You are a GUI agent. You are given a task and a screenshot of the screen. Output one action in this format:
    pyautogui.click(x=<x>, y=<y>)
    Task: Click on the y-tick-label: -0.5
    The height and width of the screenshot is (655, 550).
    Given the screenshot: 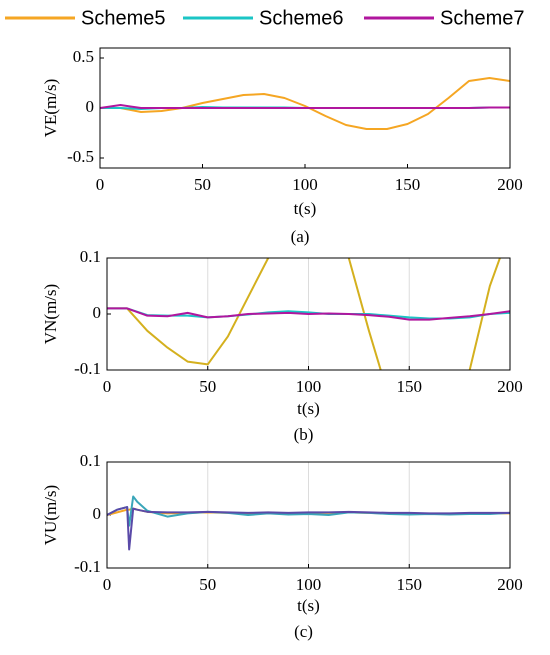 What is the action you would take?
    pyautogui.click(x=80, y=156)
    